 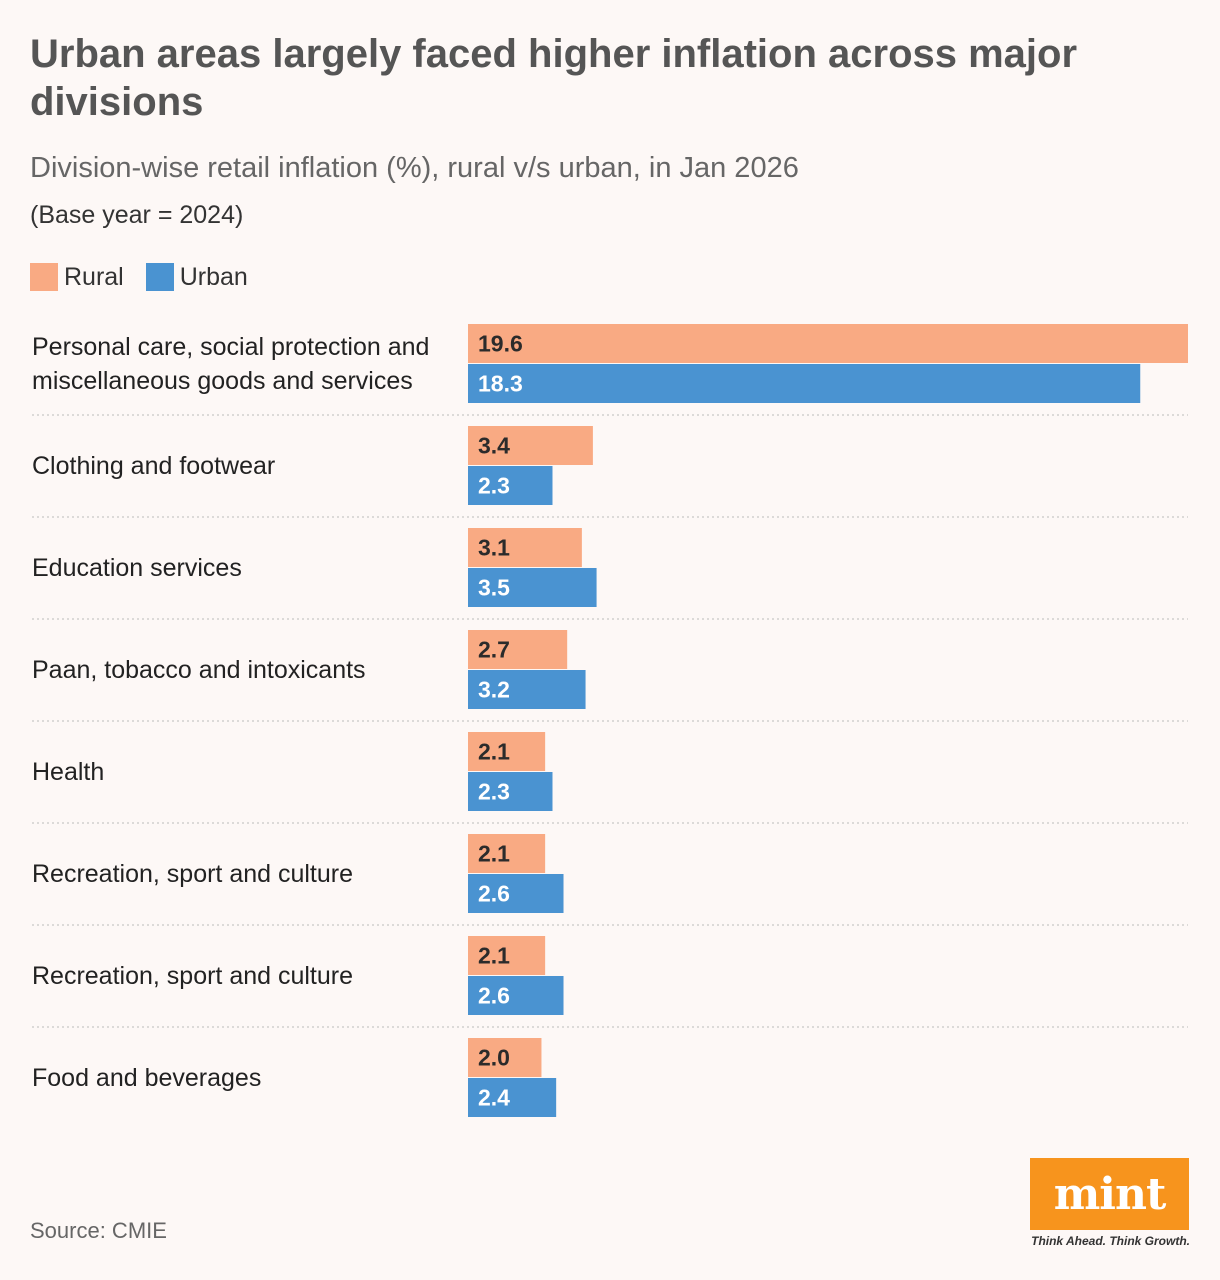 What do you see at coordinates (199, 670) in the screenshot?
I see `category-label: Paan, tobacco and intoxicants` at bounding box center [199, 670].